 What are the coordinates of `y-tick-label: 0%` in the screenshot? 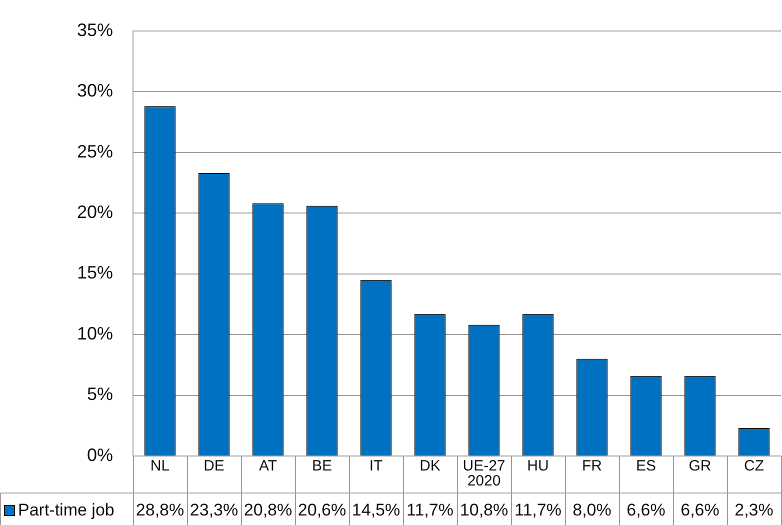 It's located at (99, 454).